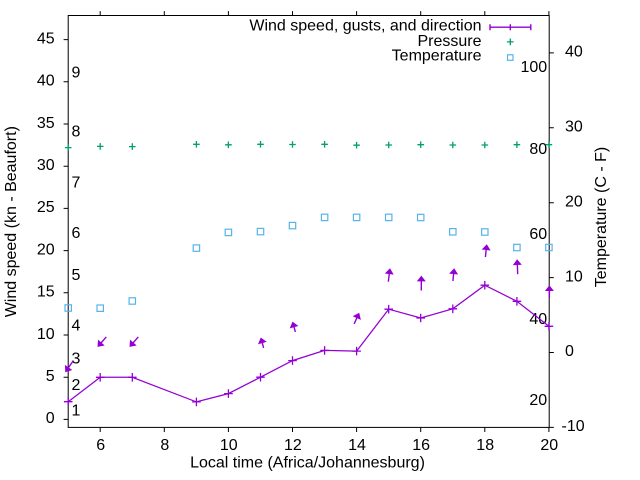  I want to click on svg-text: 12, so click(293, 445).